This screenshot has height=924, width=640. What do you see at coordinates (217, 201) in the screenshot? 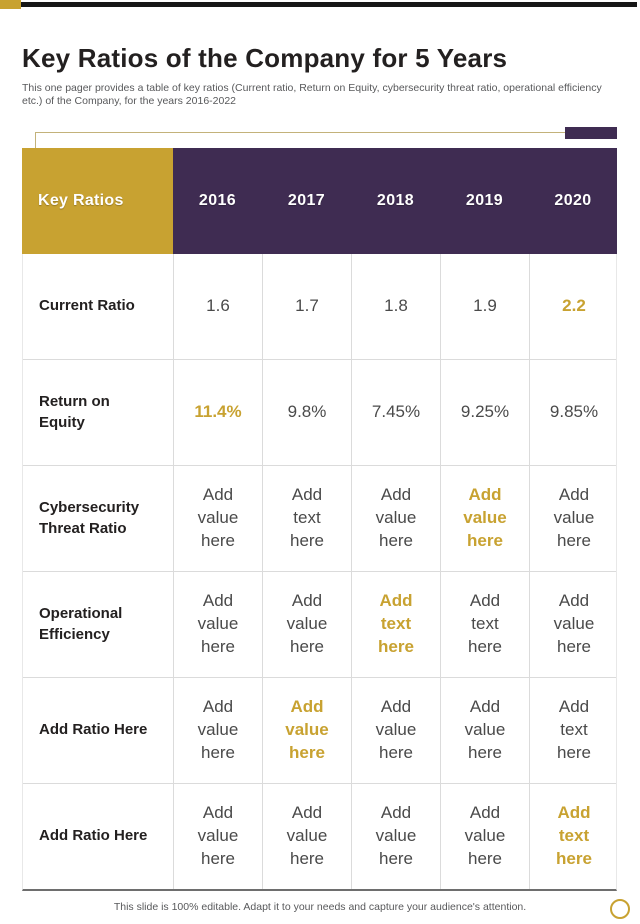
I see `year-header-2016: 2016` at bounding box center [217, 201].